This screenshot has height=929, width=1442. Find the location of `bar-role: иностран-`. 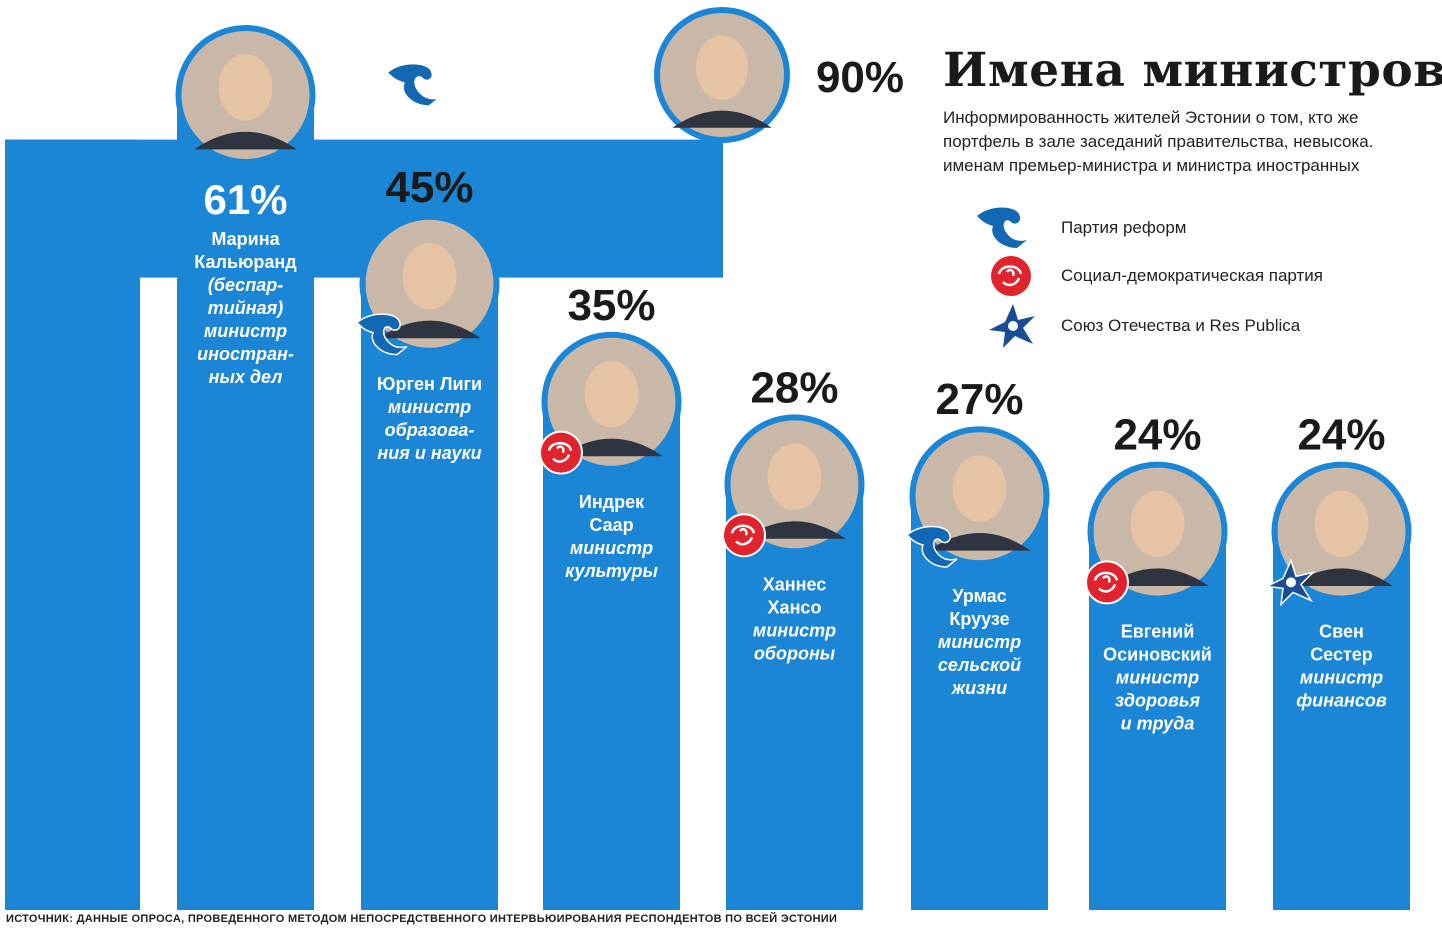

bar-role: иностран- is located at coordinates (245, 354).